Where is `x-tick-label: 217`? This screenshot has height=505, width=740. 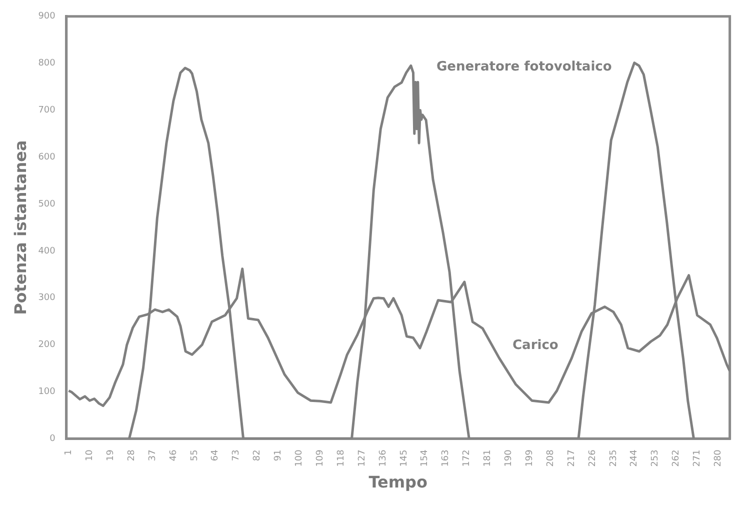
x-tick-label: 217 is located at coordinates (571, 458).